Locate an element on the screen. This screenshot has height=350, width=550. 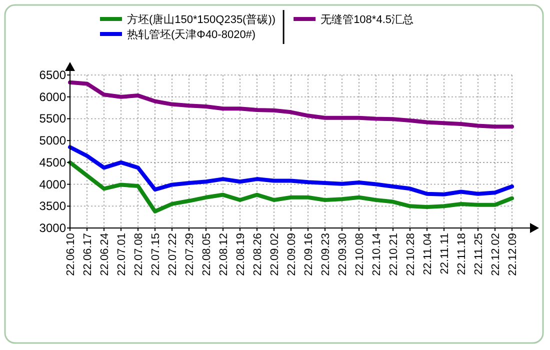
x-tick-label: 22.09.02 is located at coordinates (275, 254).